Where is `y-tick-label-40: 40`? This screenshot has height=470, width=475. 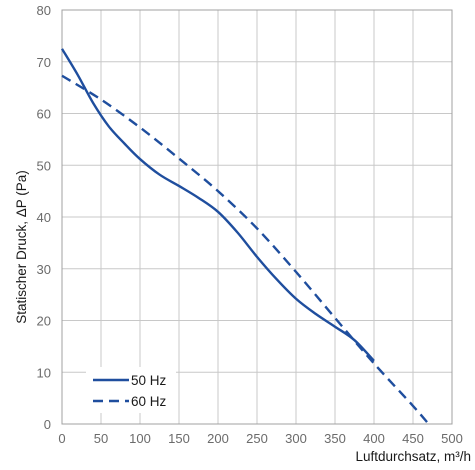 y-tick-label-40: 40 is located at coordinates (44, 217).